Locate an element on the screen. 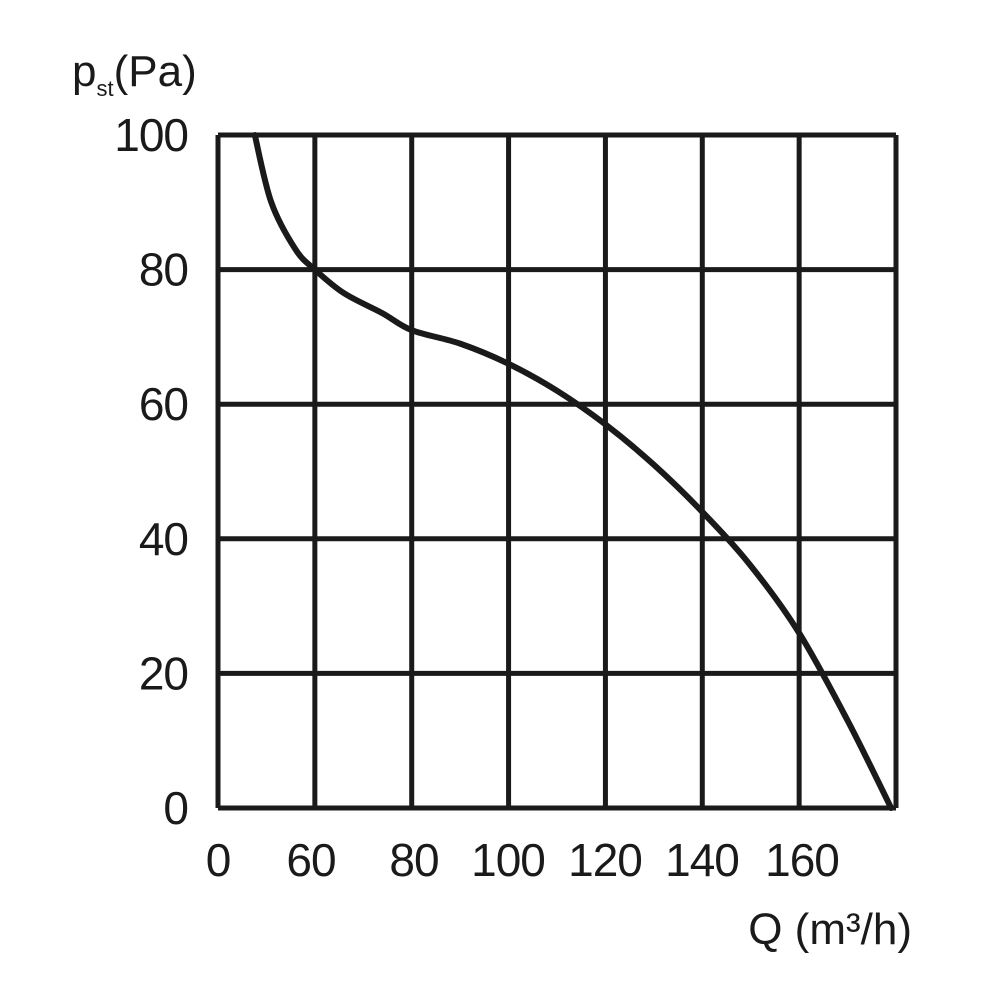  y-tick-label: 40 is located at coordinates (163, 539).